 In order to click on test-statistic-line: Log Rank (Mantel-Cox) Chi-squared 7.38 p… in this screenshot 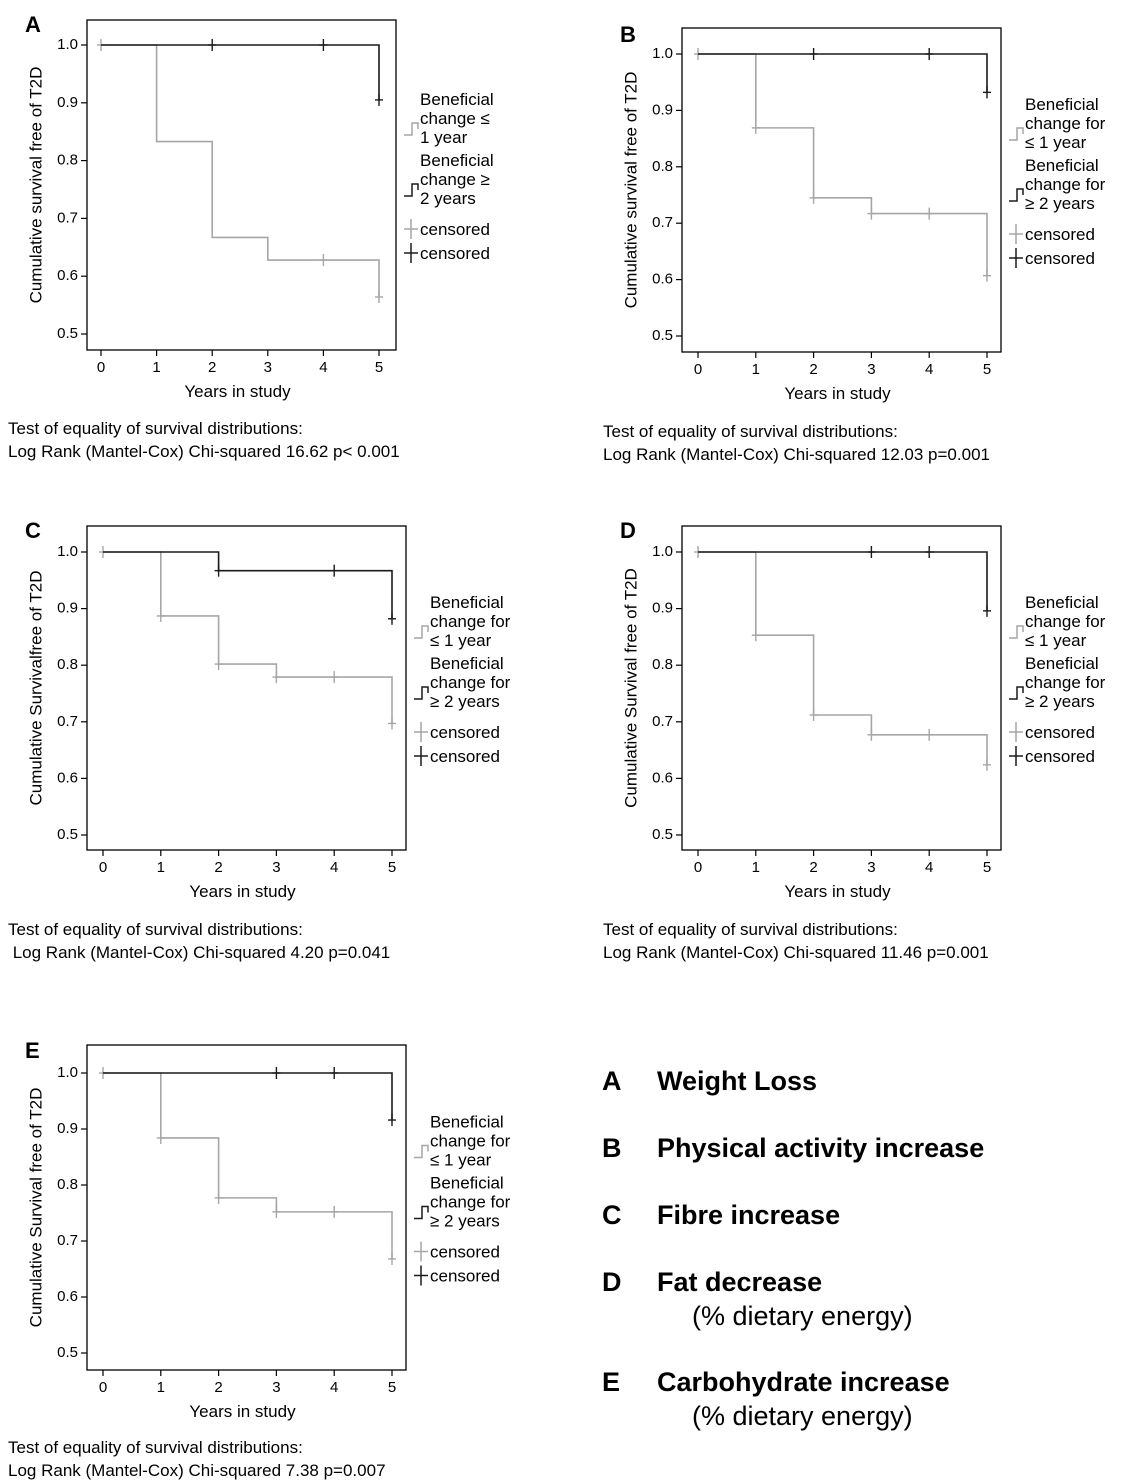, I will do `click(197, 1470)`.